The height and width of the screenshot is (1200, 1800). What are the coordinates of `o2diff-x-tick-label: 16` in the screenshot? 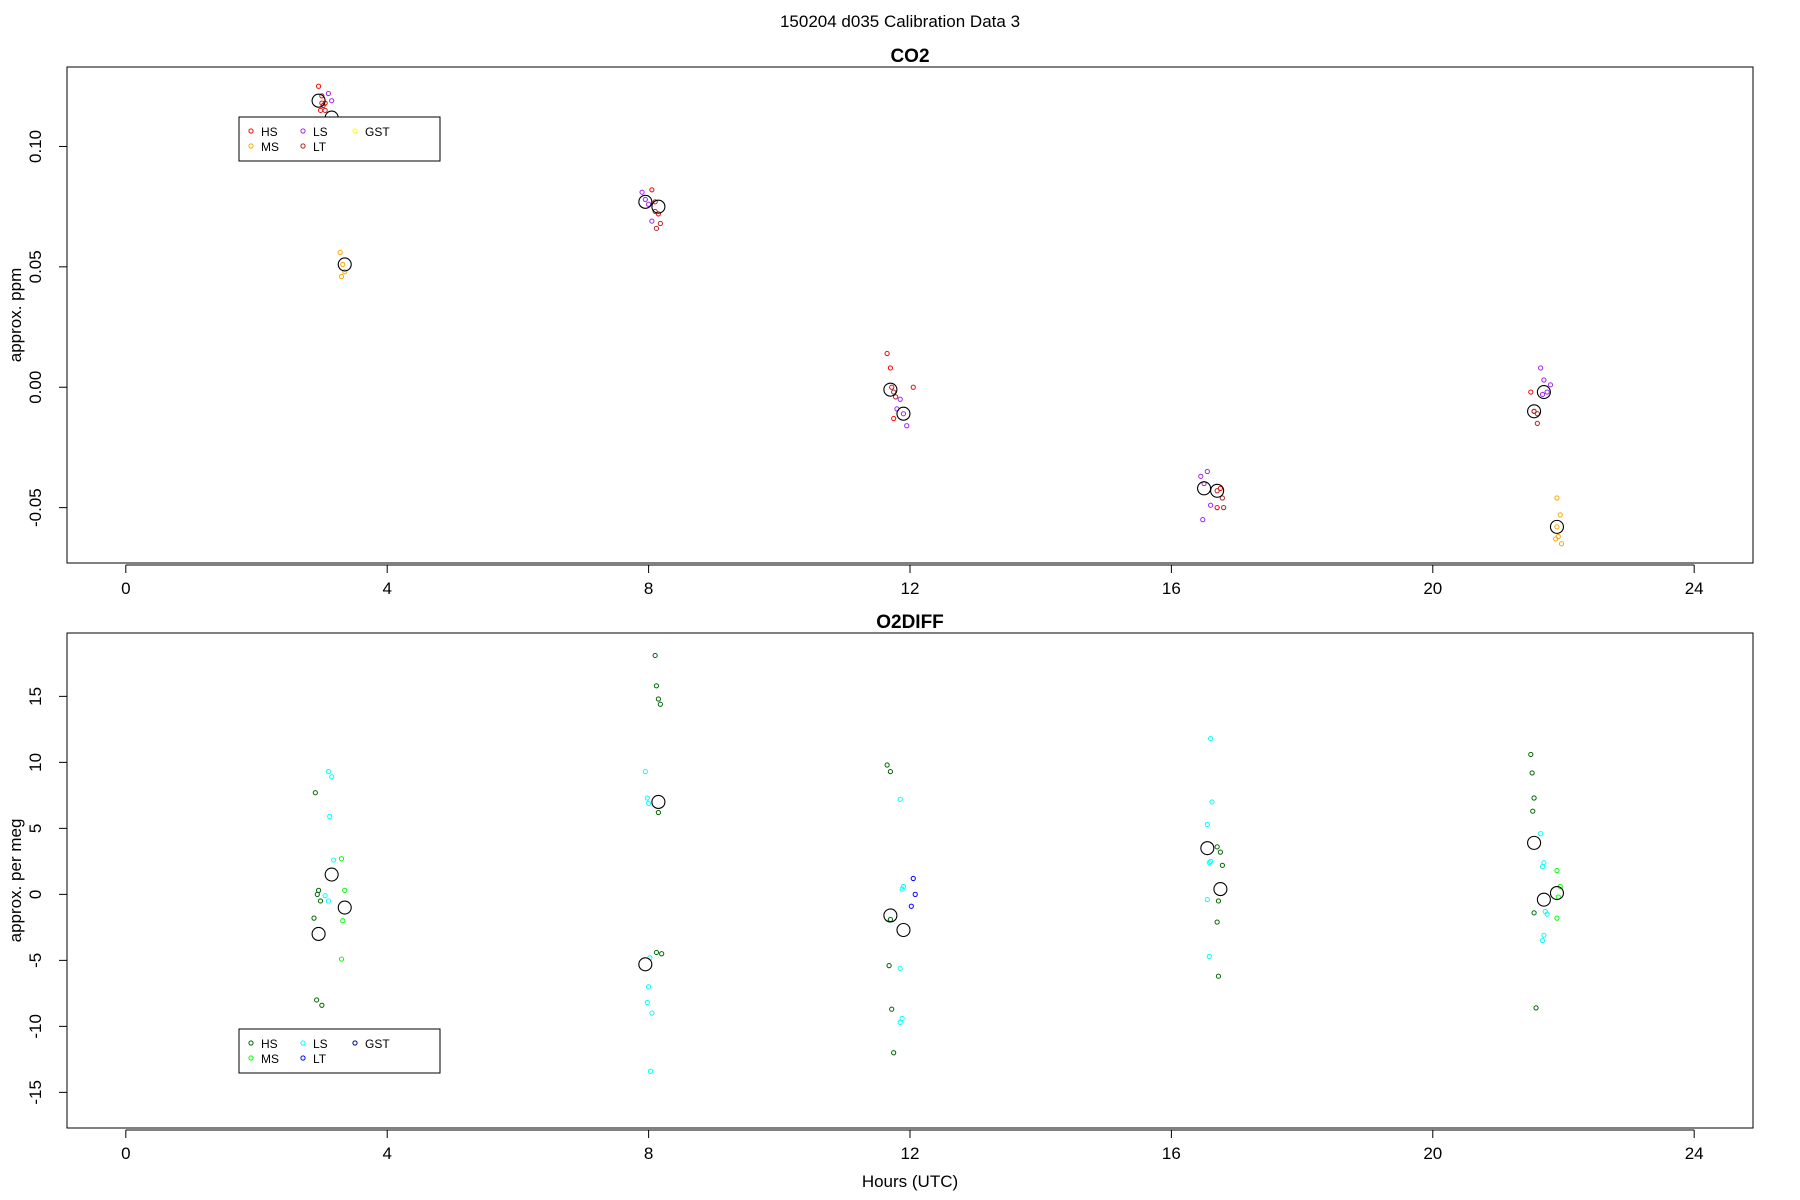 It's located at (1171, 1153).